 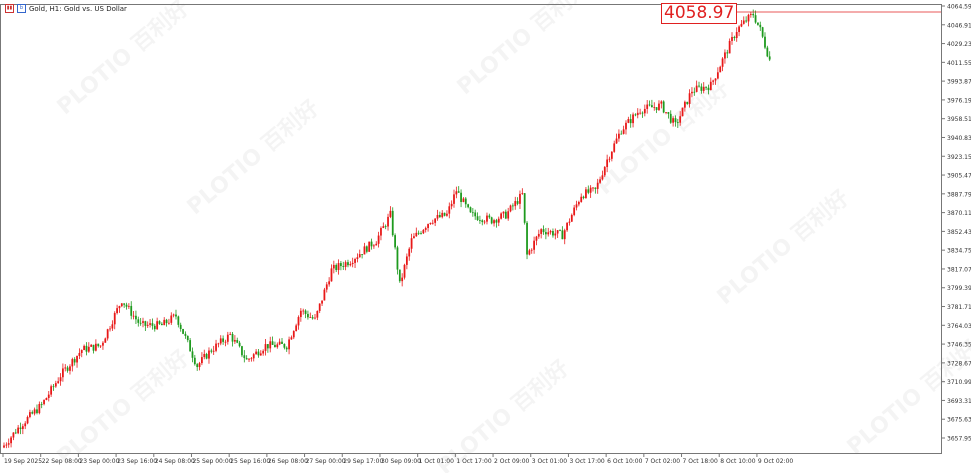 What do you see at coordinates (959, 82) in the screenshot?
I see `y-tick-label: 3993.87` at bounding box center [959, 82].